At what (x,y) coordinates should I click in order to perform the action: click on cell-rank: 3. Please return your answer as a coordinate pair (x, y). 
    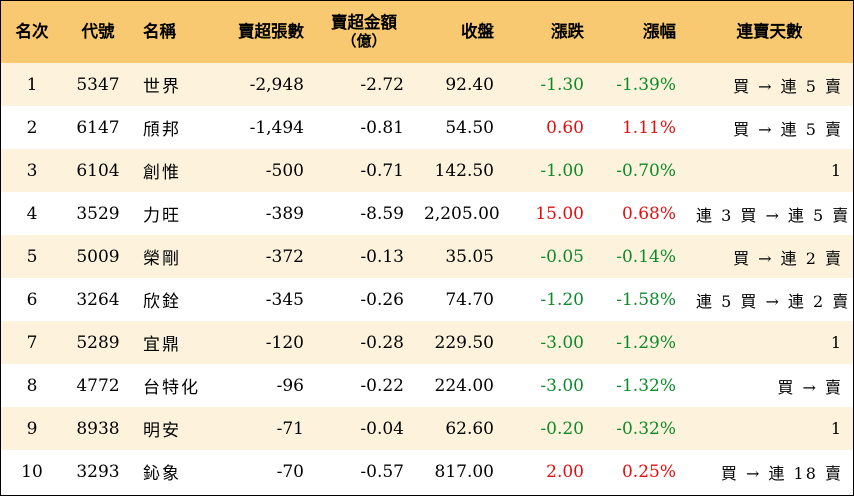
    Looking at the image, I should click on (32, 170).